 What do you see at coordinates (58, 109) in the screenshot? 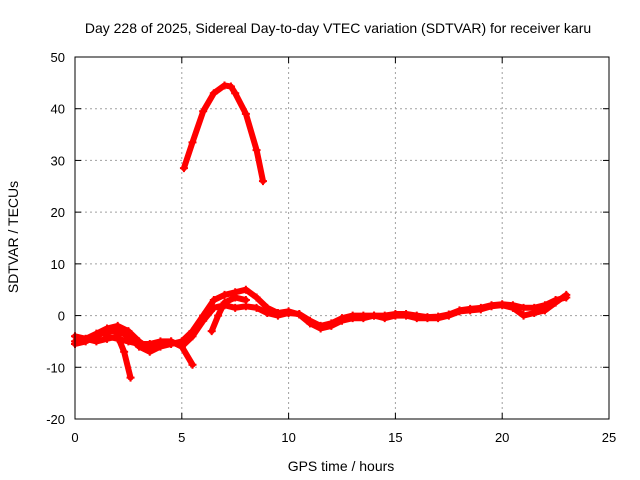
I see `y-tick-label: 40` at bounding box center [58, 109].